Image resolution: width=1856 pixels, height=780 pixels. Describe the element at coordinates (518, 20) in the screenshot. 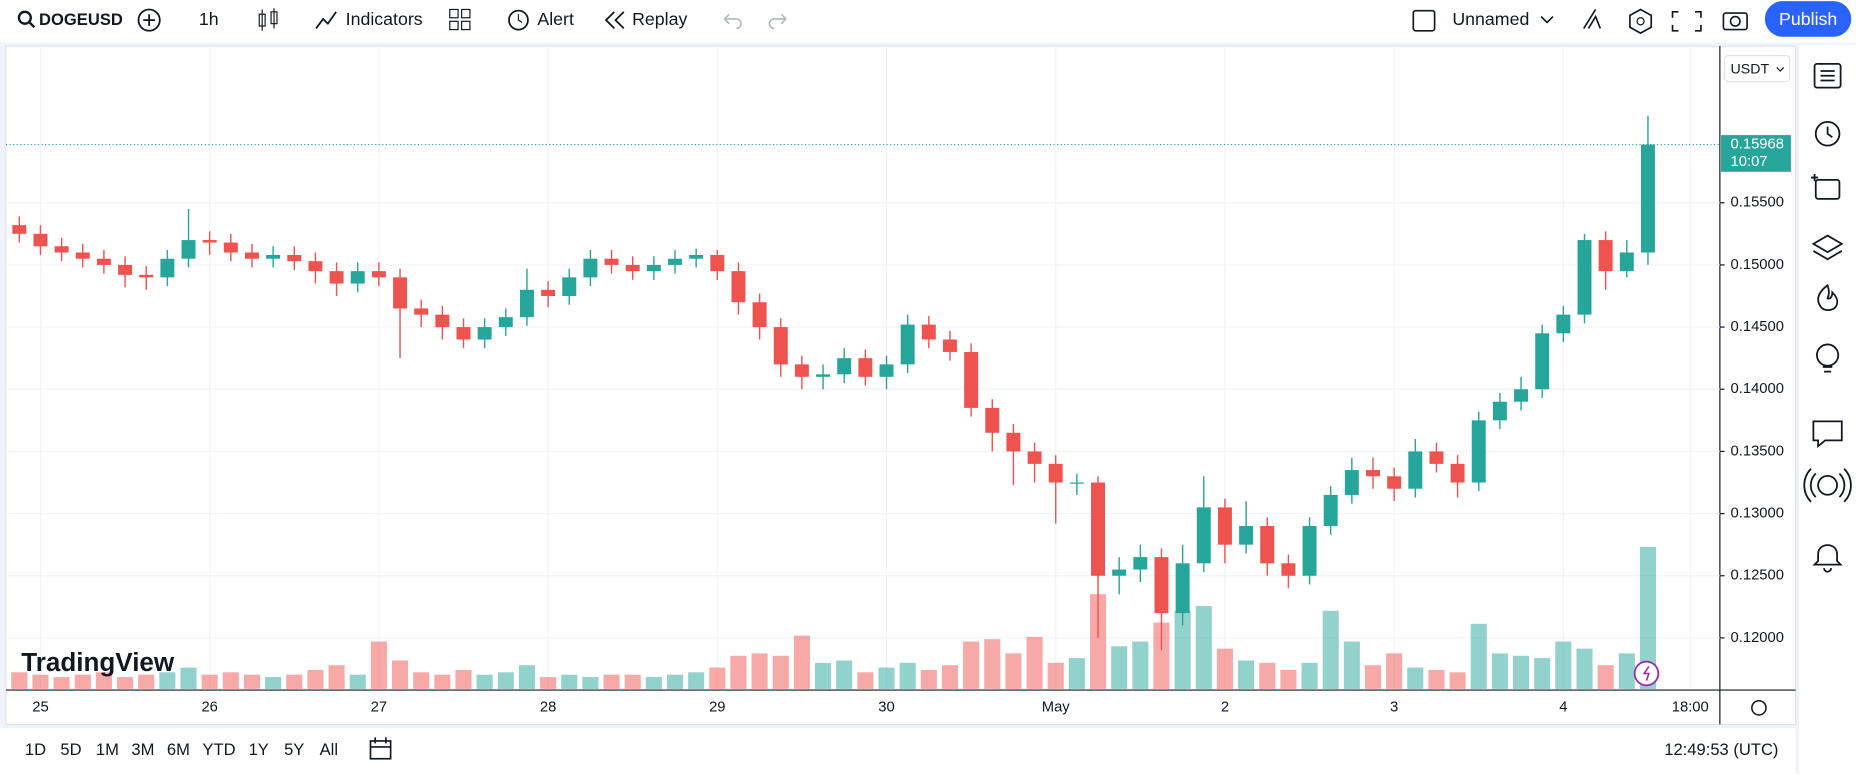

I see `alert-icon` at that location.